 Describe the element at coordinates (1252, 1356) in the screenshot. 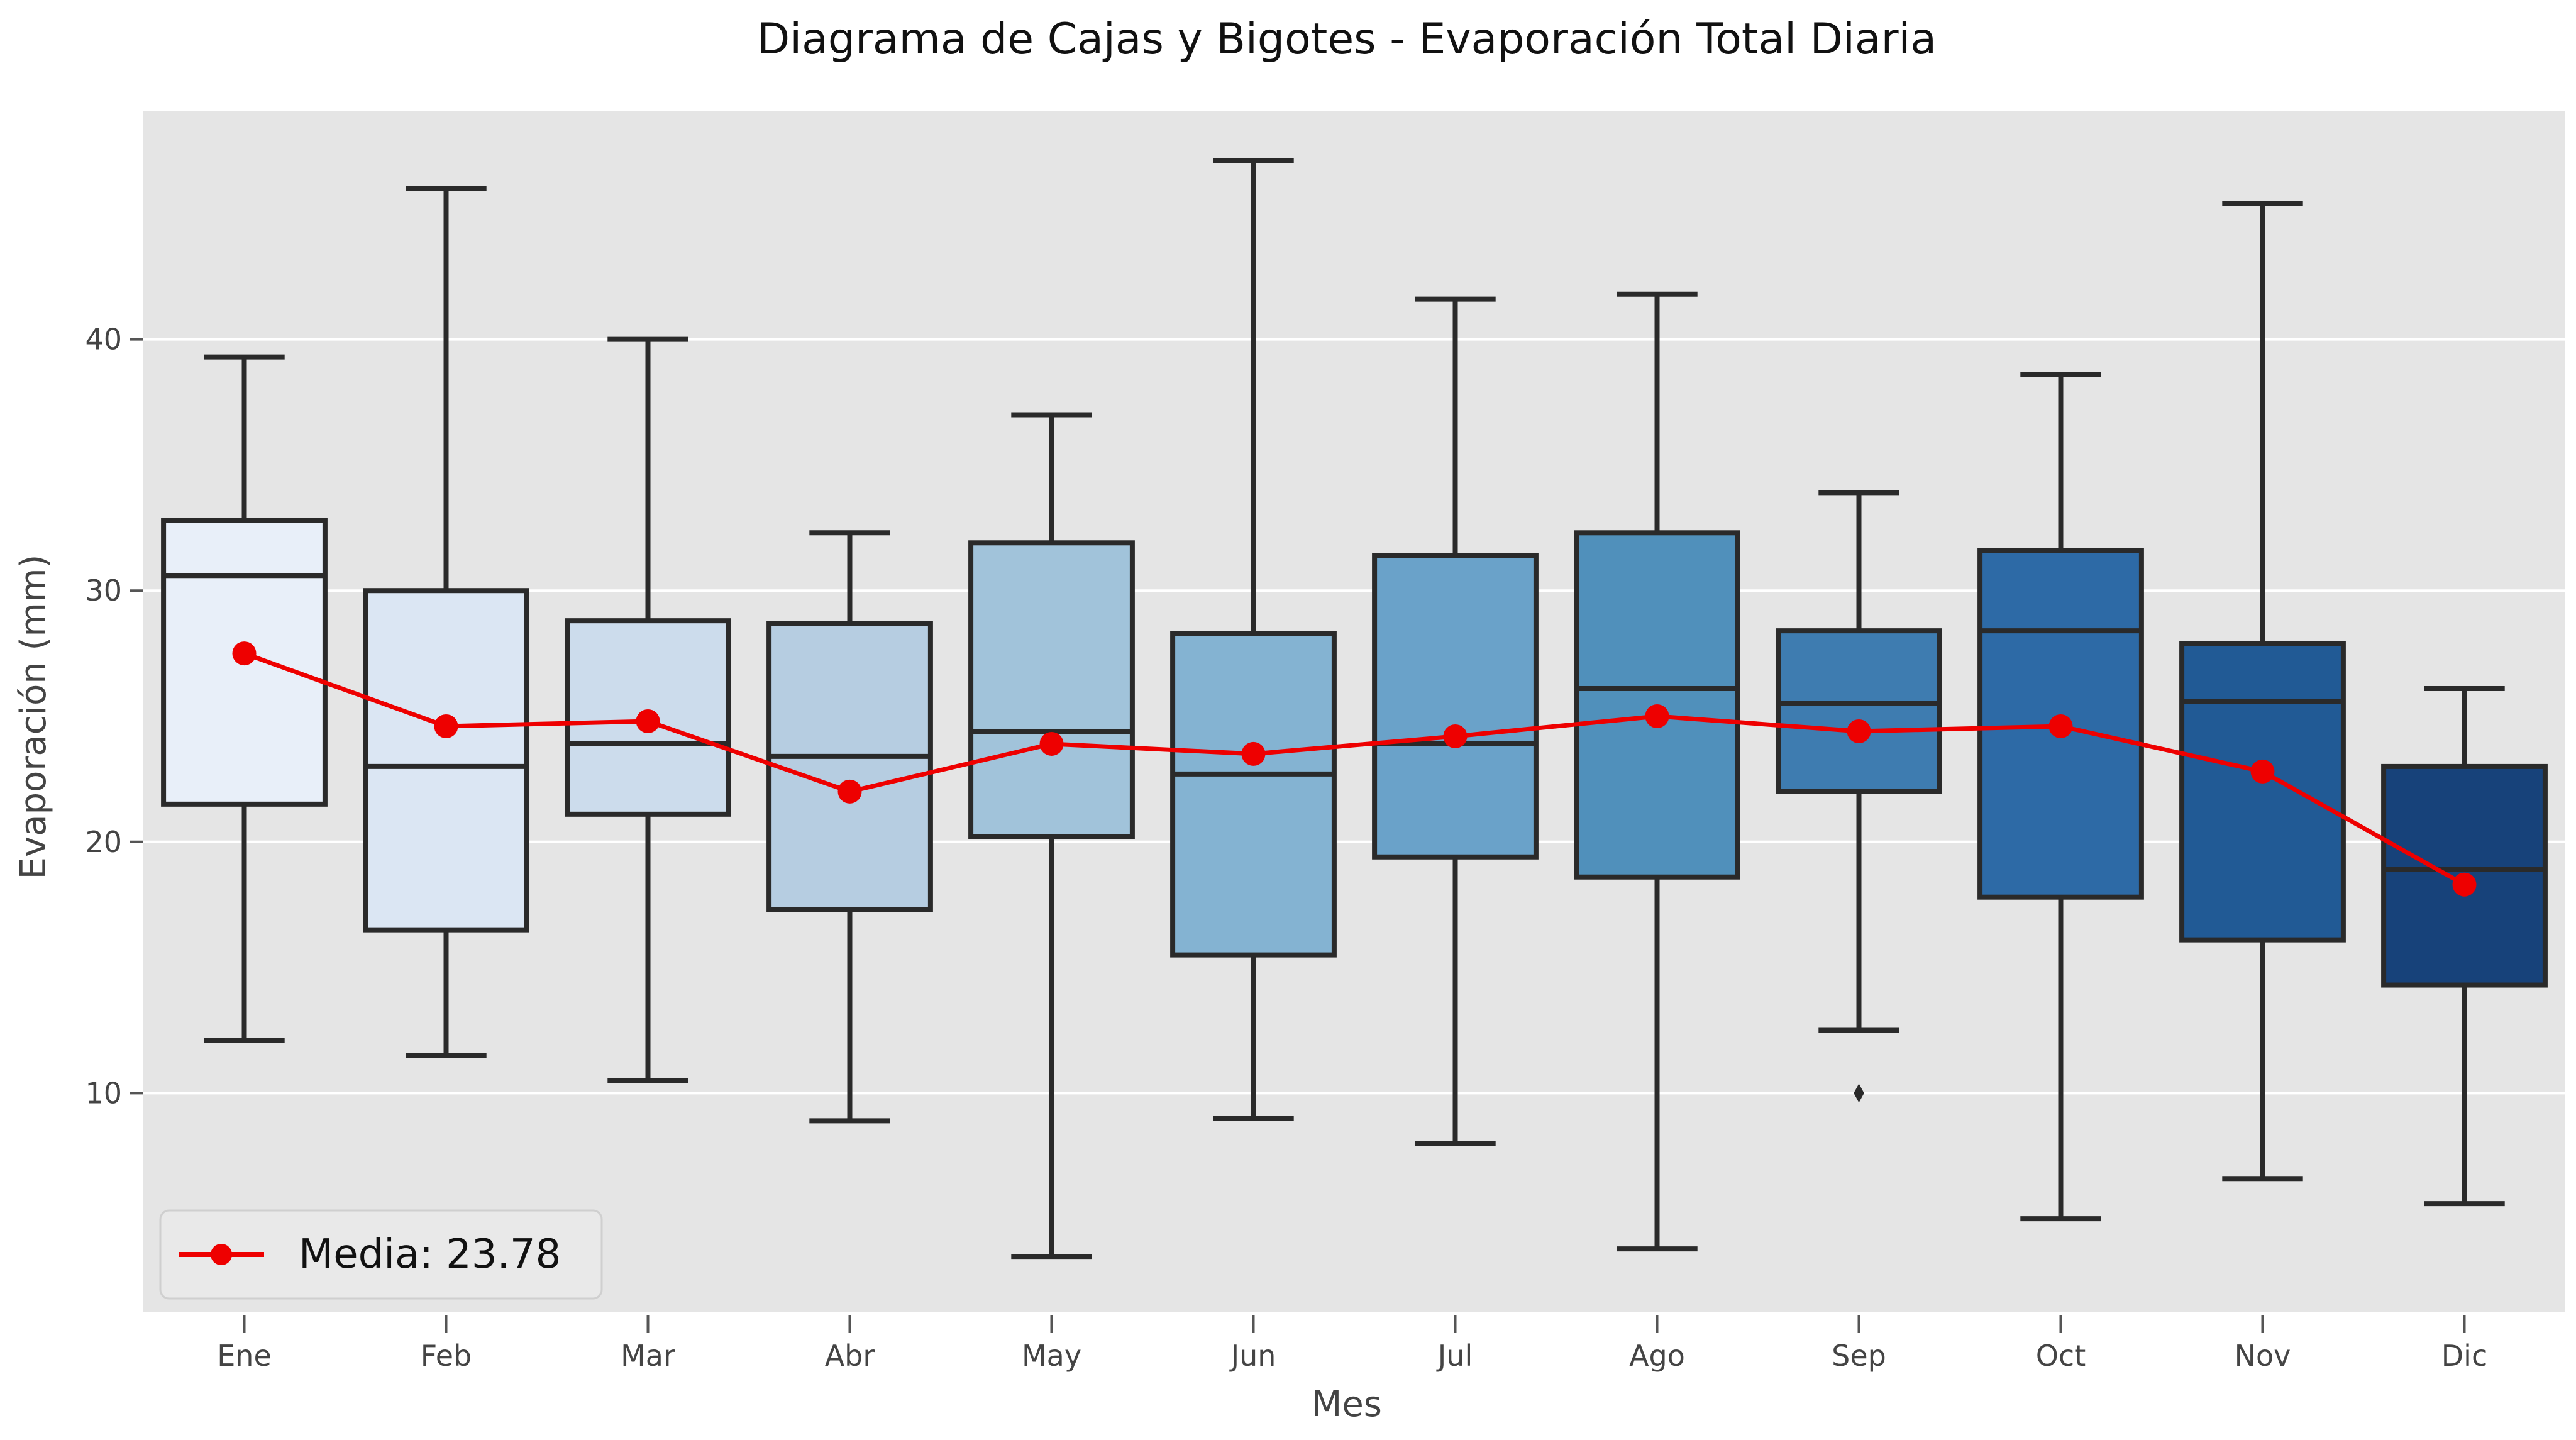

I see `x-tick-label: Jun` at that location.